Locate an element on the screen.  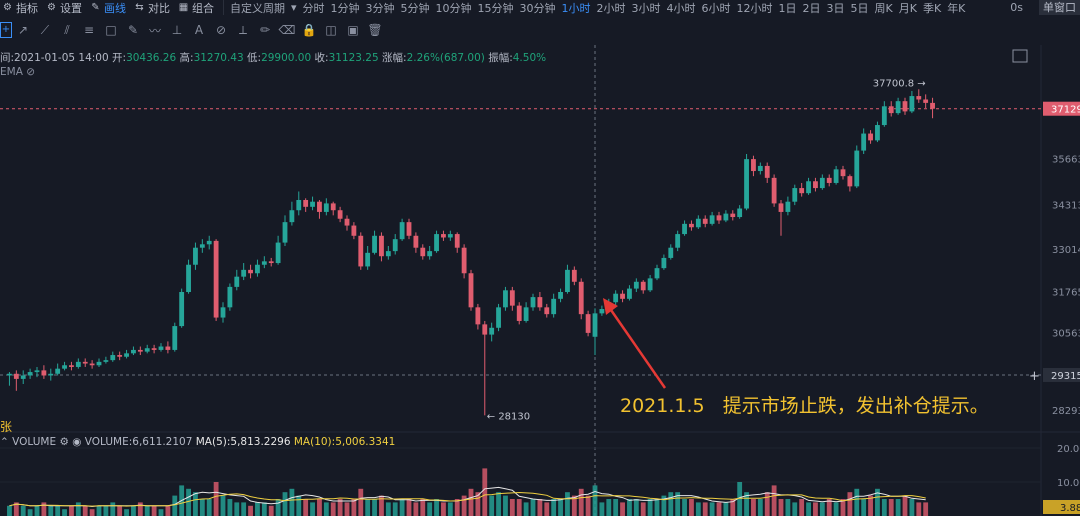
toolbar-group-2: ✎ 画线 is located at coordinates (110, 7).